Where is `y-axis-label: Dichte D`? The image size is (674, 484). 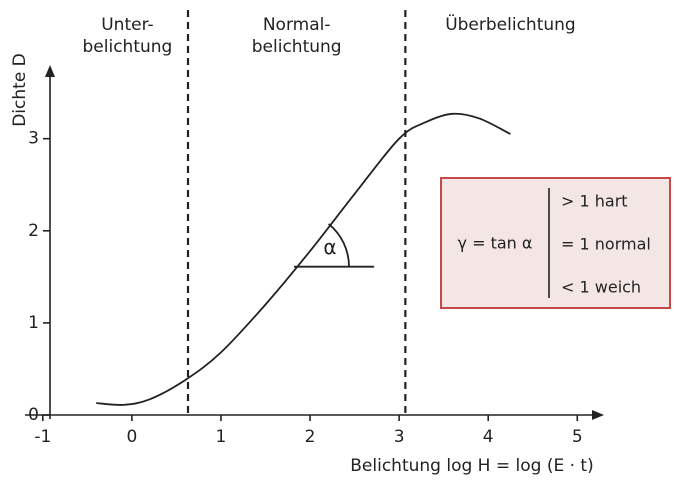 y-axis-label: Dichte D is located at coordinates (20, 90).